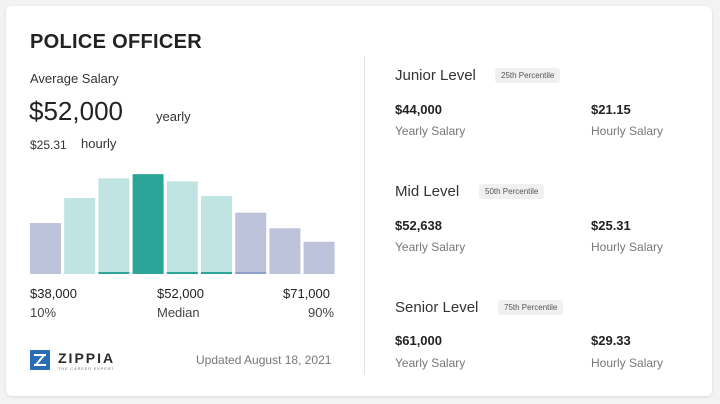 This screenshot has width=720, height=404. What do you see at coordinates (40, 360) in the screenshot?
I see `zippia-logo-icon` at bounding box center [40, 360].